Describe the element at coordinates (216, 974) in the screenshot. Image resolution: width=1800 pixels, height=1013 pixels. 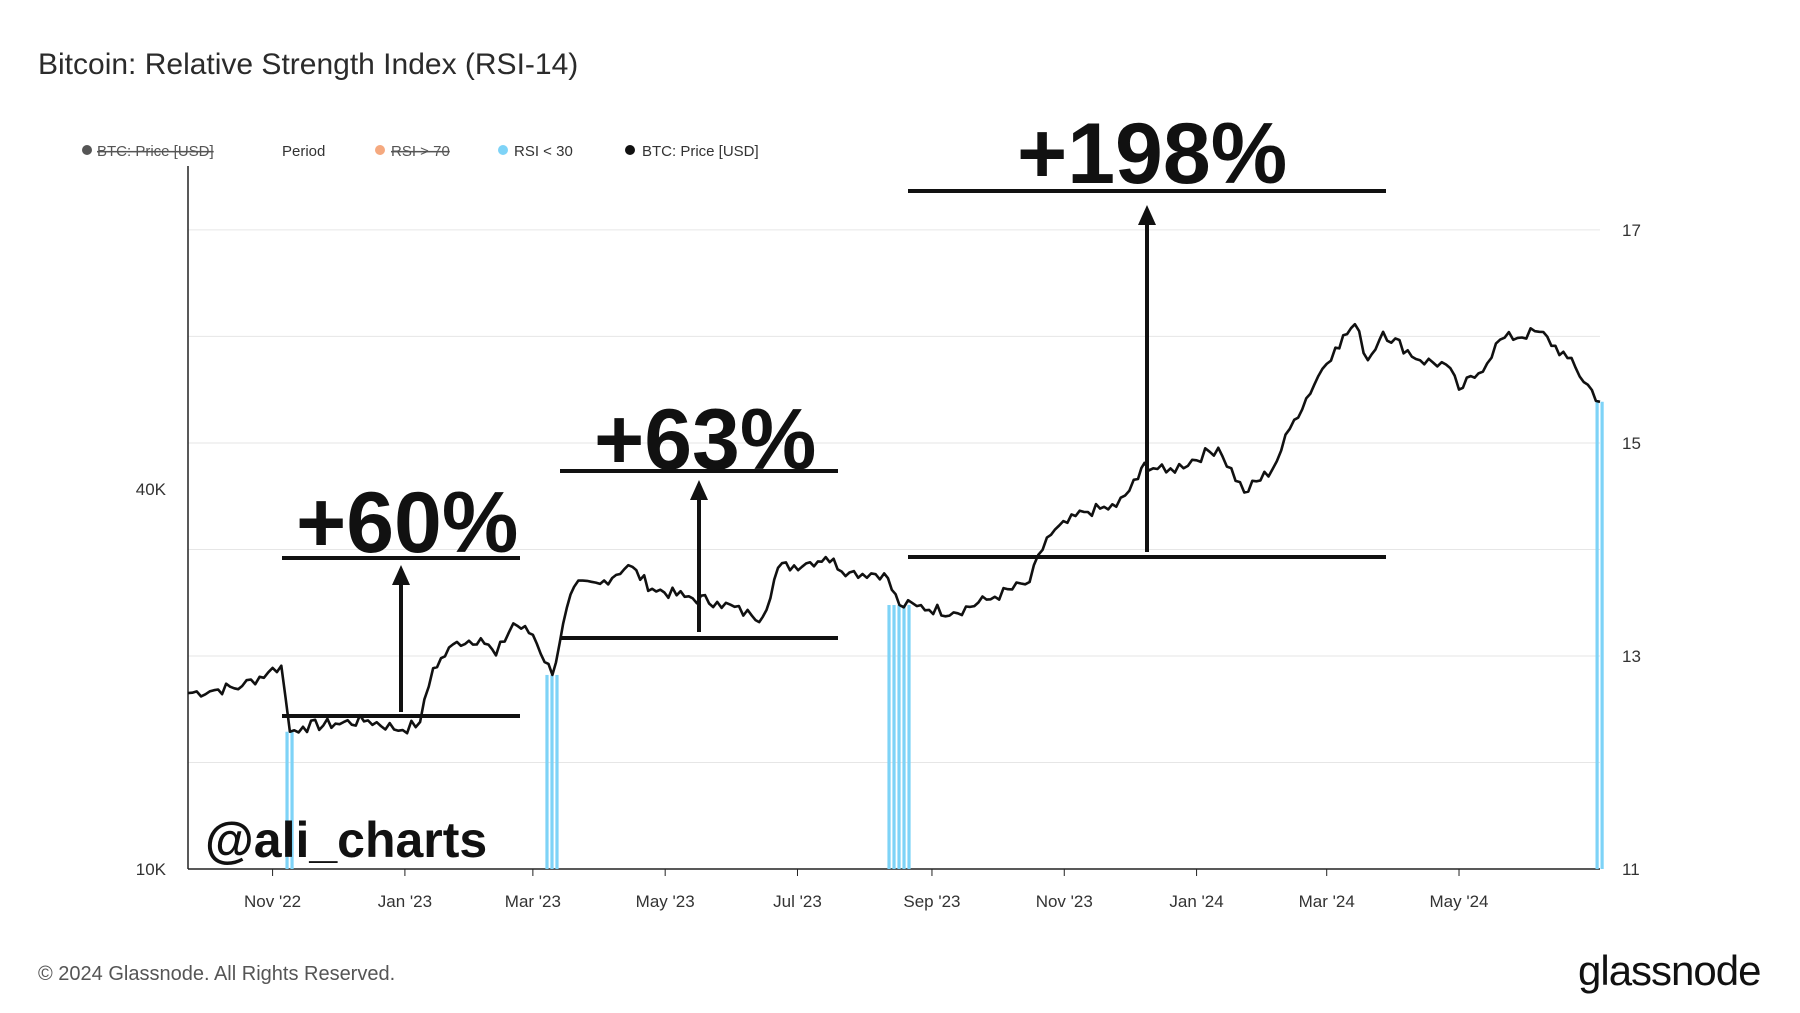
I see `copyright-text: © 2024 Glassnode. All Rights Reserved.` at that location.